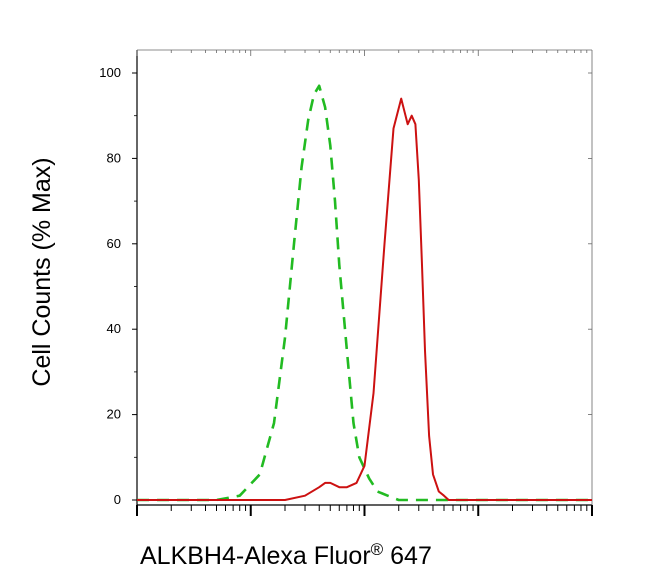 The height and width of the screenshot is (580, 650). I want to click on y-tick-label: 40, so click(114, 328).